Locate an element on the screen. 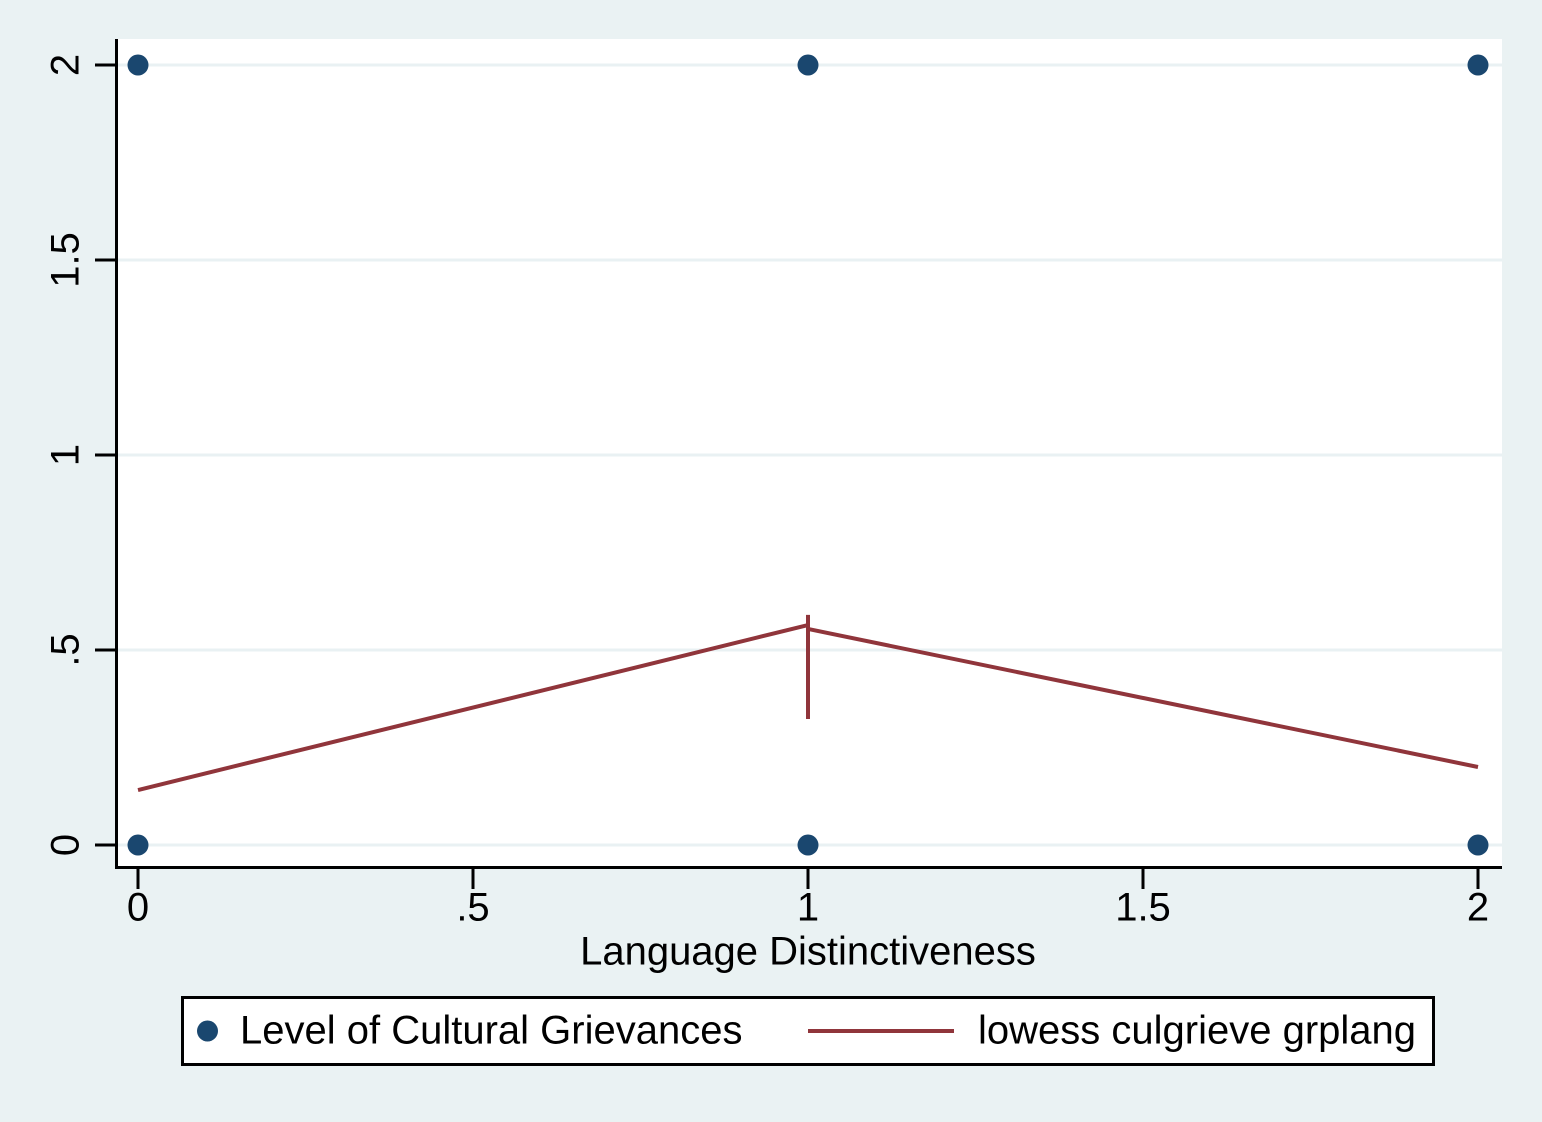  x-tick-label: 2 is located at coordinates (1478, 907).